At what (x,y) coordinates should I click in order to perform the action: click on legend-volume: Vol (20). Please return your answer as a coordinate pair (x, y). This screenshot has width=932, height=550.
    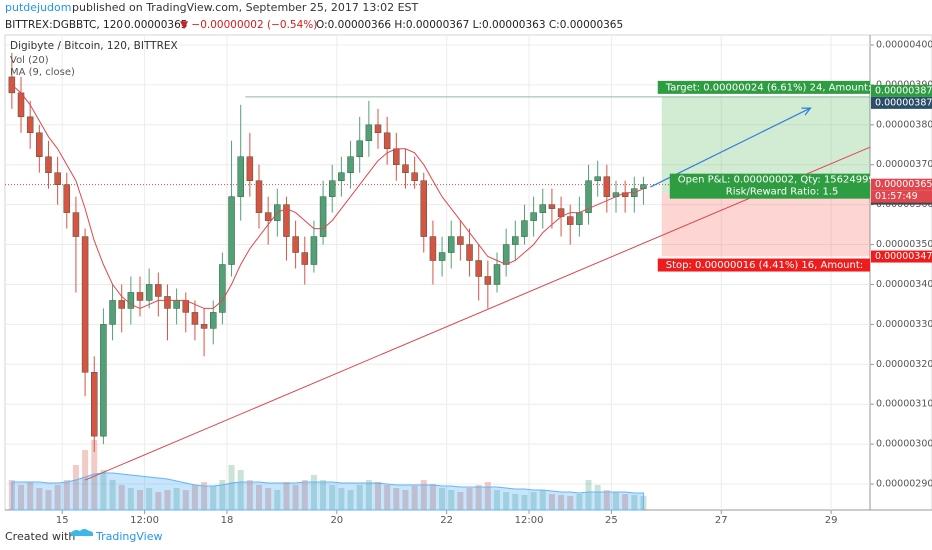
    Looking at the image, I should click on (29, 60).